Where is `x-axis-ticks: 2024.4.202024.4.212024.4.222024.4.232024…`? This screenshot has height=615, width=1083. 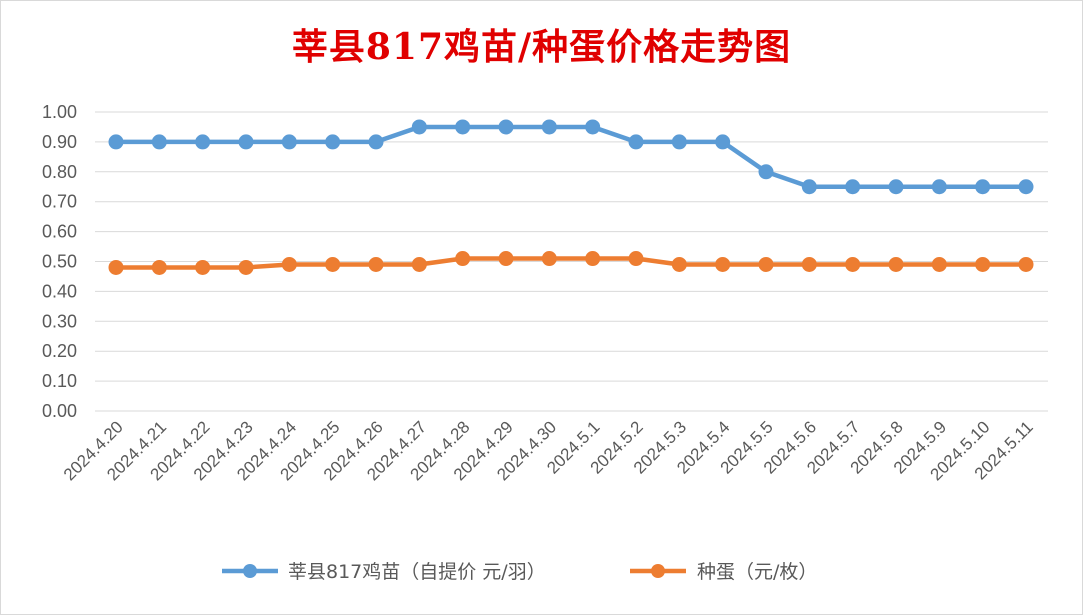 x-axis-ticks: 2024.4.202024.4.212024.4.222024.4.232024… is located at coordinates (548, 450).